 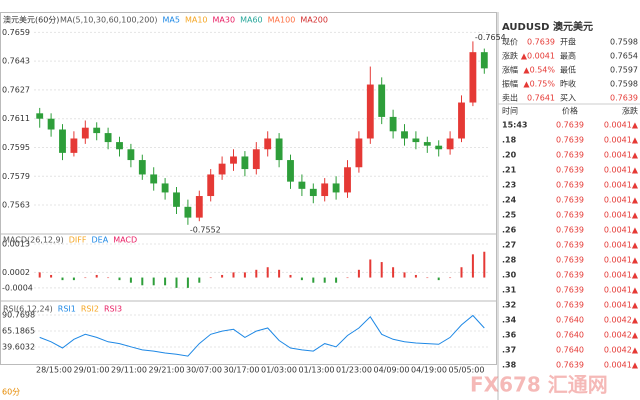 What do you see at coordinates (392, 370) in the screenshot?
I see `x-tick-label: 04/09:00` at bounding box center [392, 370].